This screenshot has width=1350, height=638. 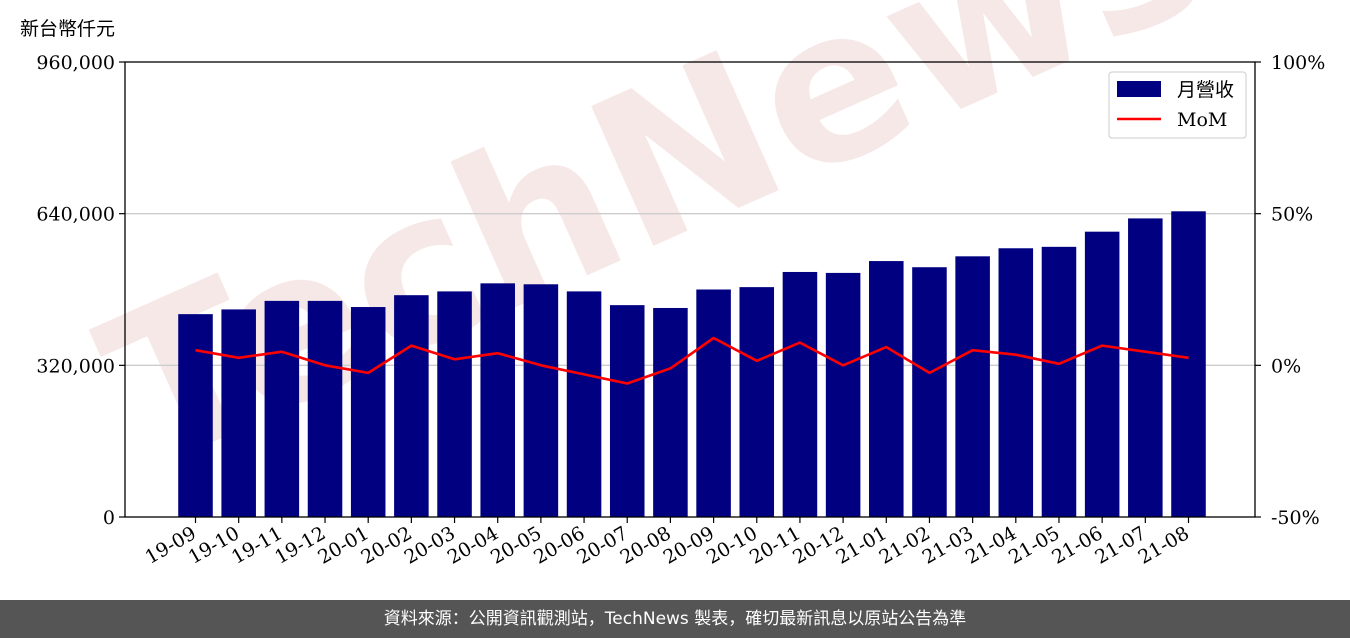 What do you see at coordinates (1202, 120) in the screenshot?
I see `legend-label-mom: MoM` at bounding box center [1202, 120].